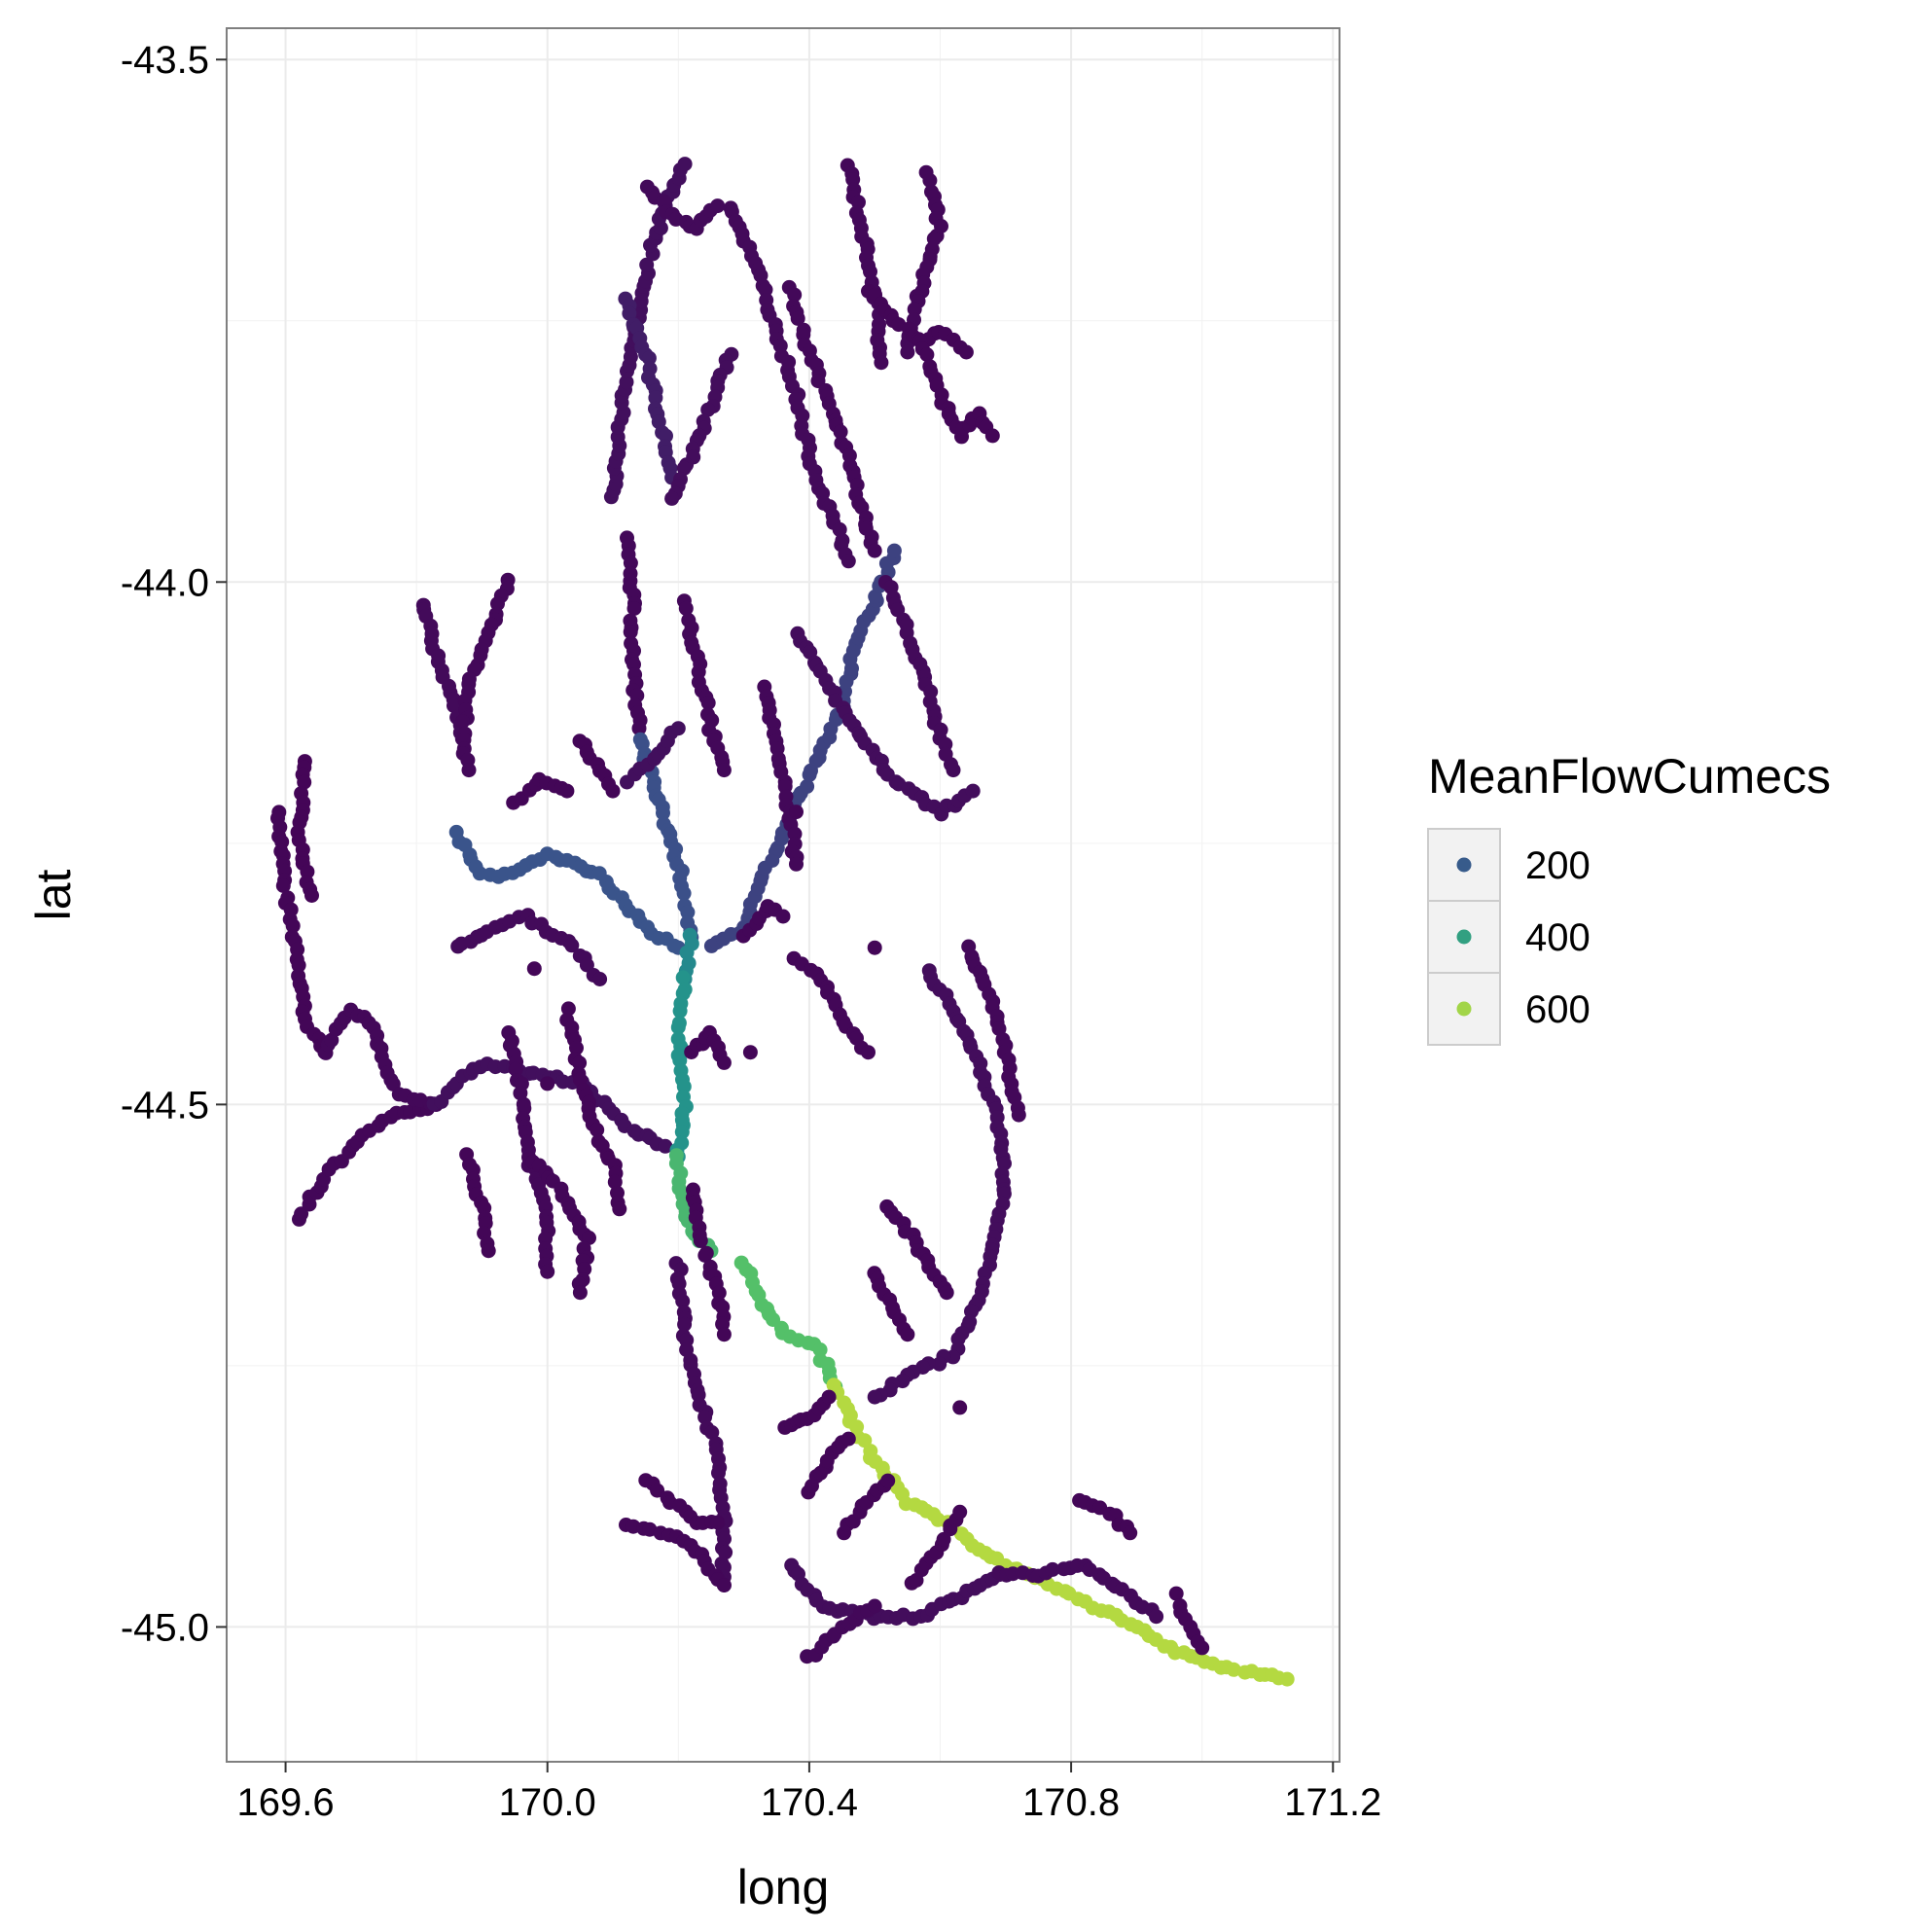 The image size is (1930, 1932). Describe the element at coordinates (1629, 897) in the screenshot. I see `legend: MeanFlowCumecs 200 400 600` at that location.